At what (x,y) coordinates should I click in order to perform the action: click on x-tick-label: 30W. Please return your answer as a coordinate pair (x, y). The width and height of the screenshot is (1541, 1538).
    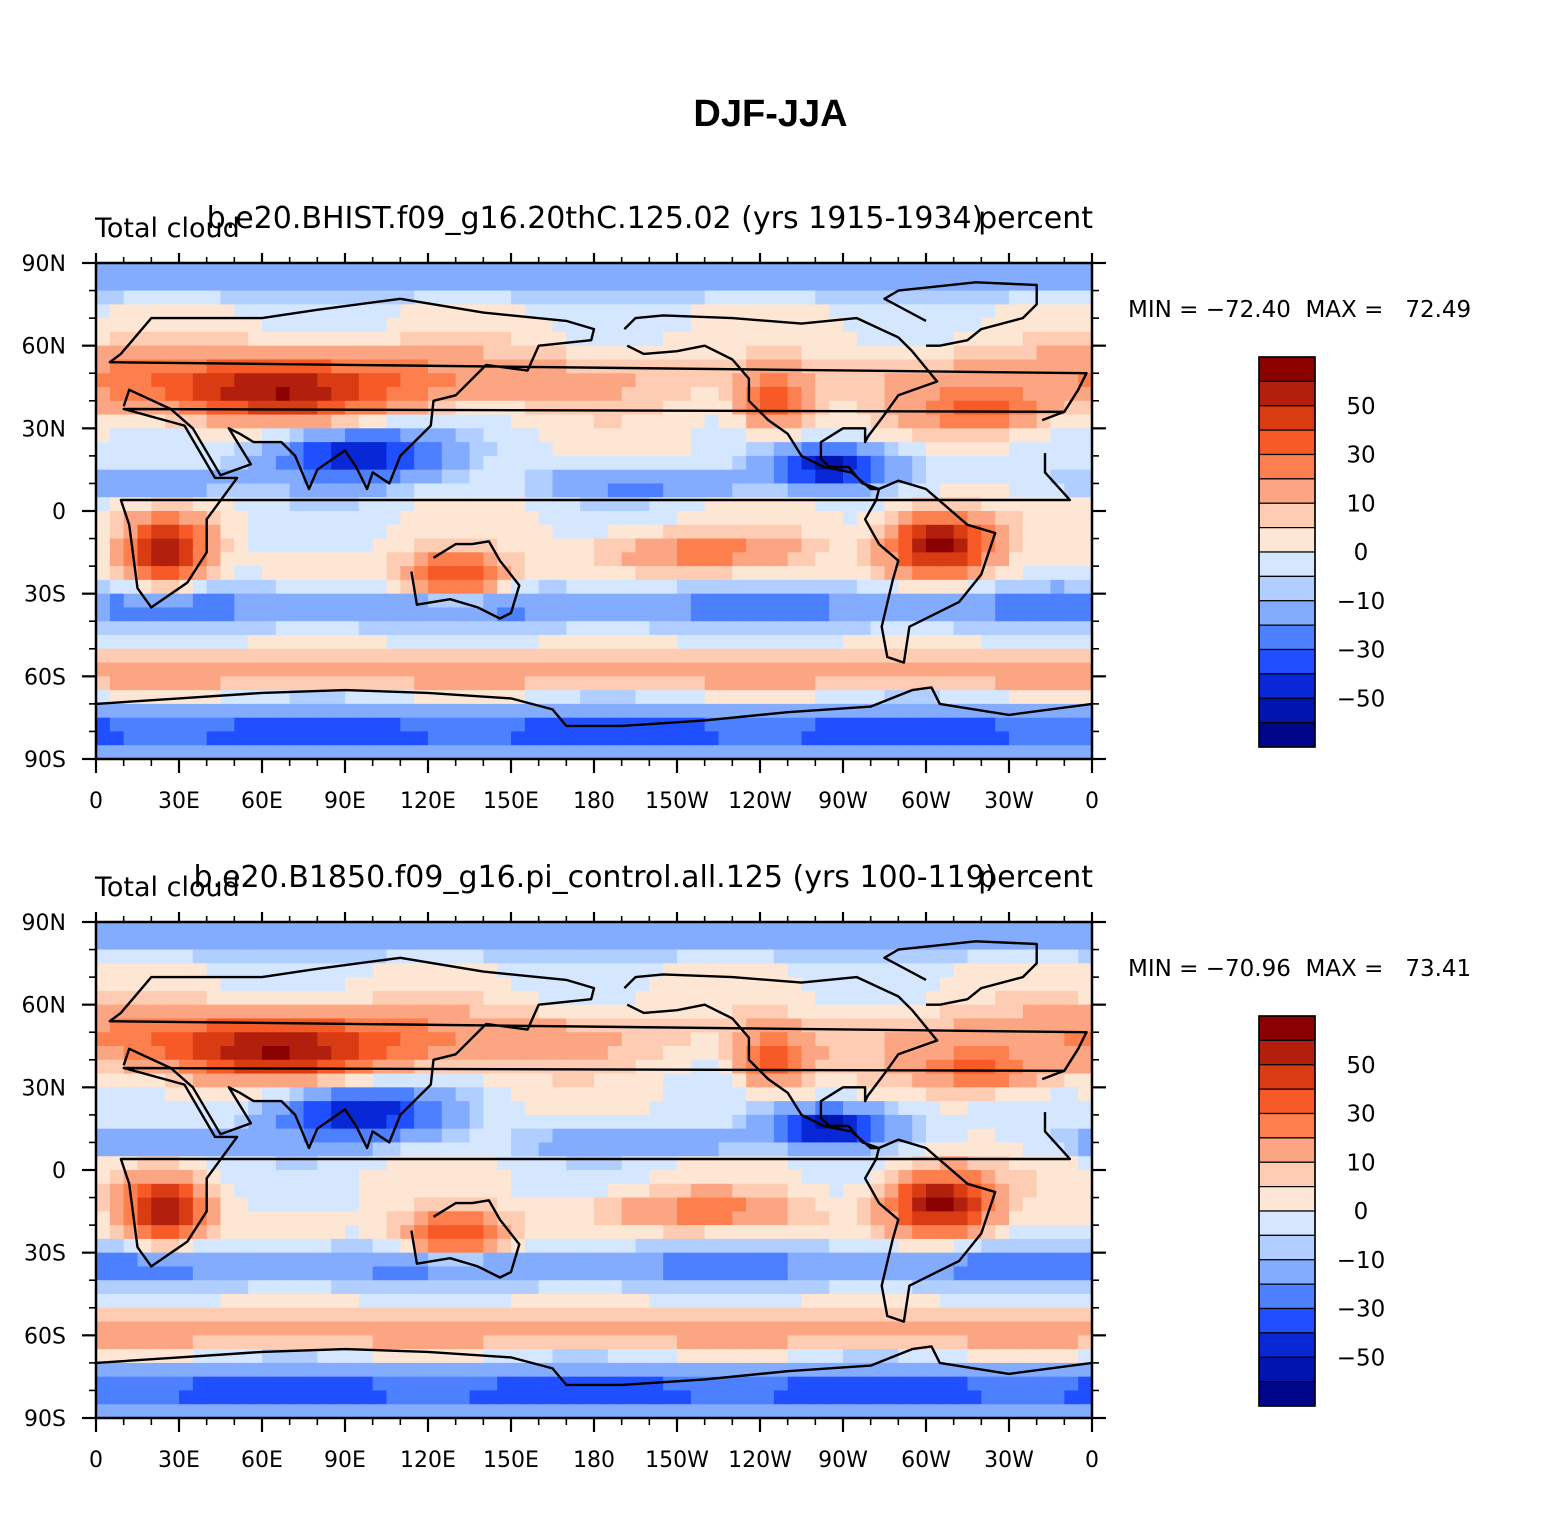
    Looking at the image, I should click on (1009, 801).